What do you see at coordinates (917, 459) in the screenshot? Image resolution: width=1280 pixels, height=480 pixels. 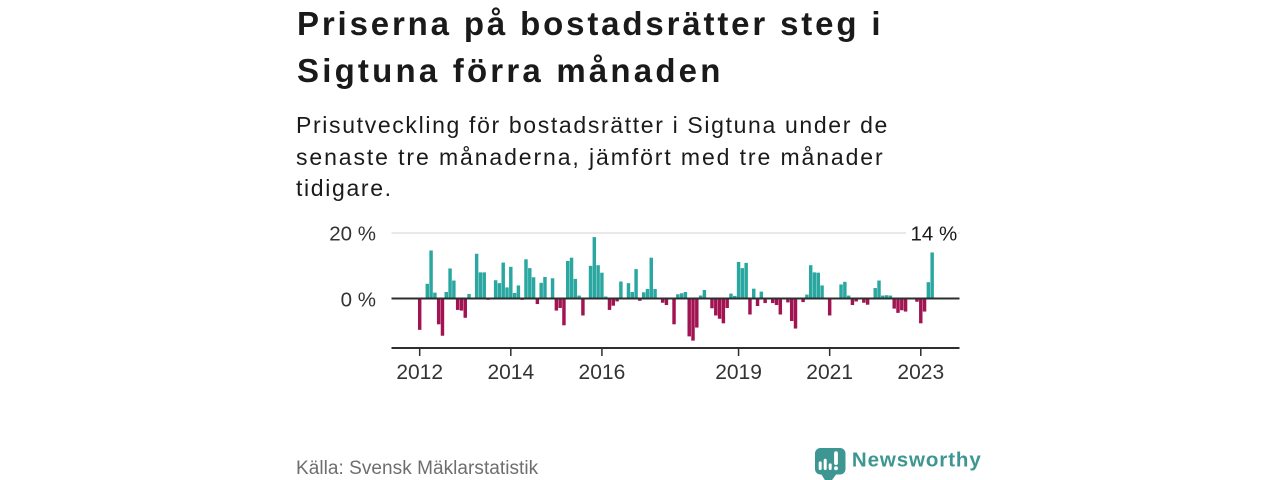 I see `svg-text: Newsworthy` at bounding box center [917, 459].